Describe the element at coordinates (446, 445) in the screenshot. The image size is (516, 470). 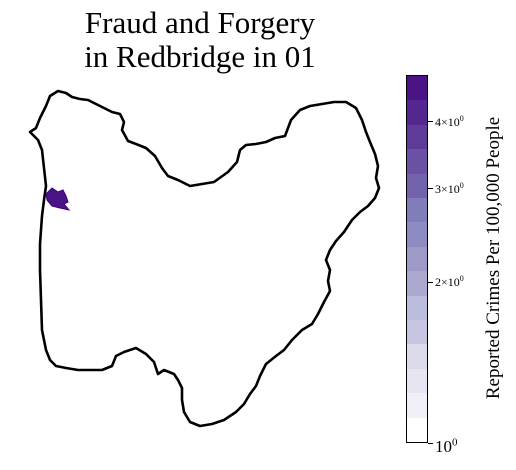
I see `colorbar-tick-label: 100` at that location.